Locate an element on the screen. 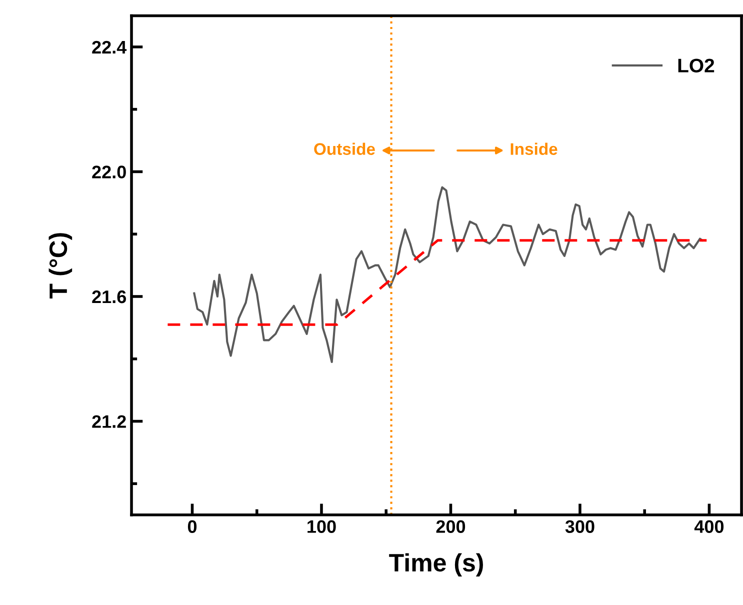 This screenshot has width=743, height=605. y-tick-label: 21.2 is located at coordinates (109, 421).